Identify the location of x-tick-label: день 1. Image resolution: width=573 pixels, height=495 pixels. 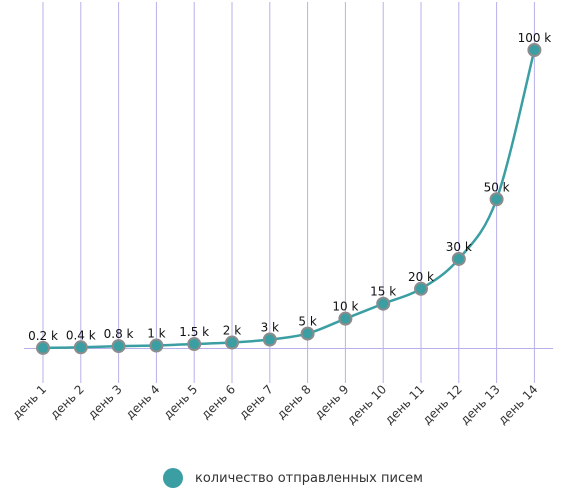
(29, 402).